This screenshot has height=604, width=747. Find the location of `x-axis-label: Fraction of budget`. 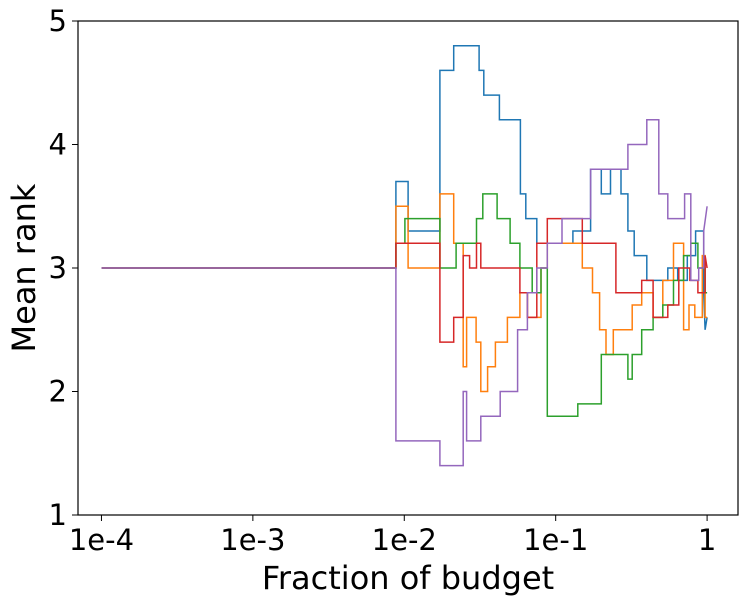

x-axis-label: Fraction of budget is located at coordinates (408, 578).